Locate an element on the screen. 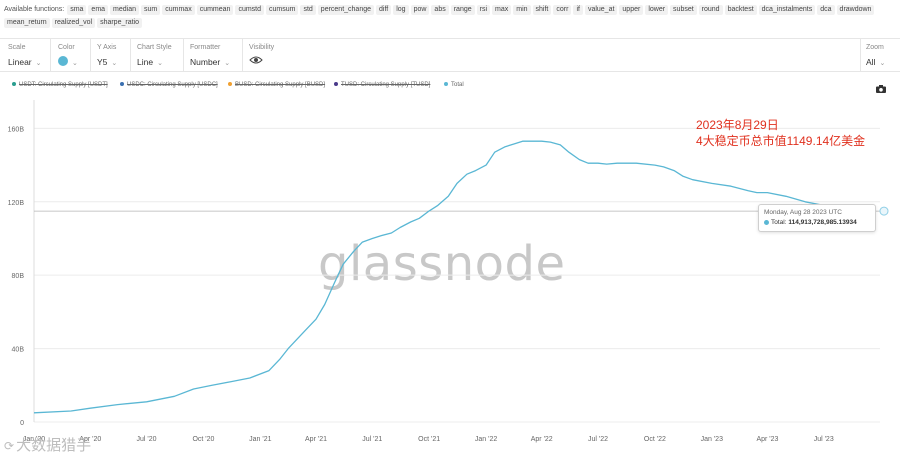 This screenshot has height=461, width=900. y-axis-value: Y5 is located at coordinates (102, 62).